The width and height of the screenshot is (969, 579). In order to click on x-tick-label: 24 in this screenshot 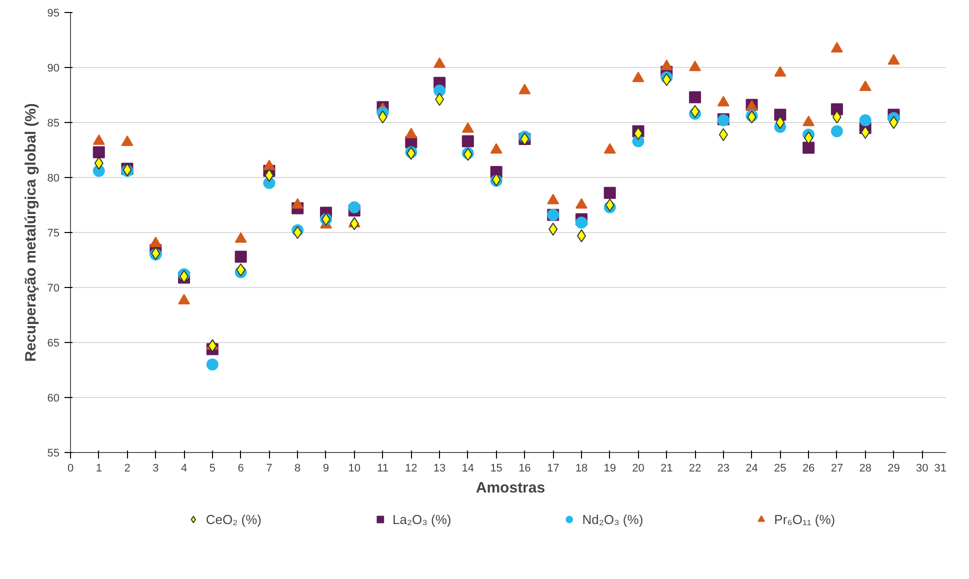, I will do `click(752, 468)`.